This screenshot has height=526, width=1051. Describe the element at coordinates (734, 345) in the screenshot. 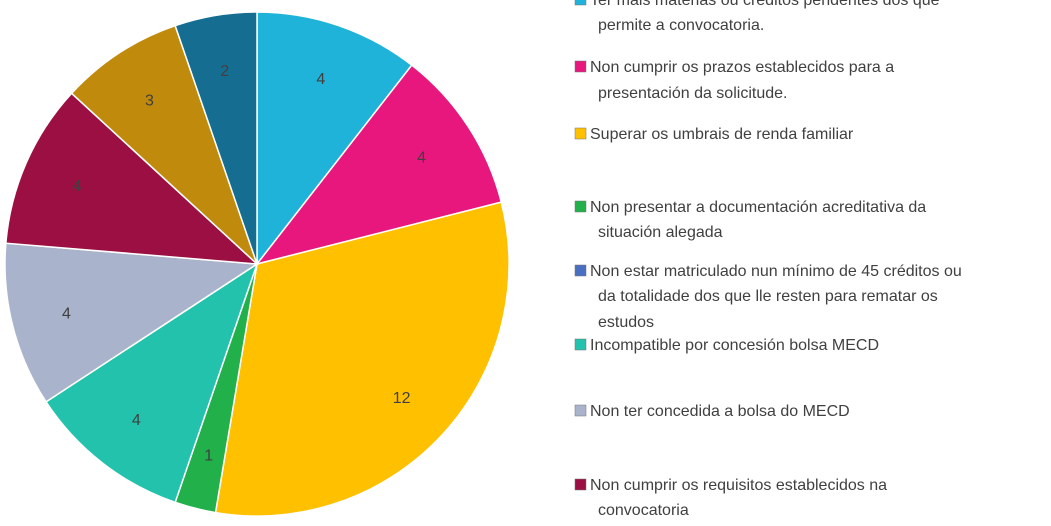

I see `legend-label: Incompatible por concesión bolsa MECD` at that location.